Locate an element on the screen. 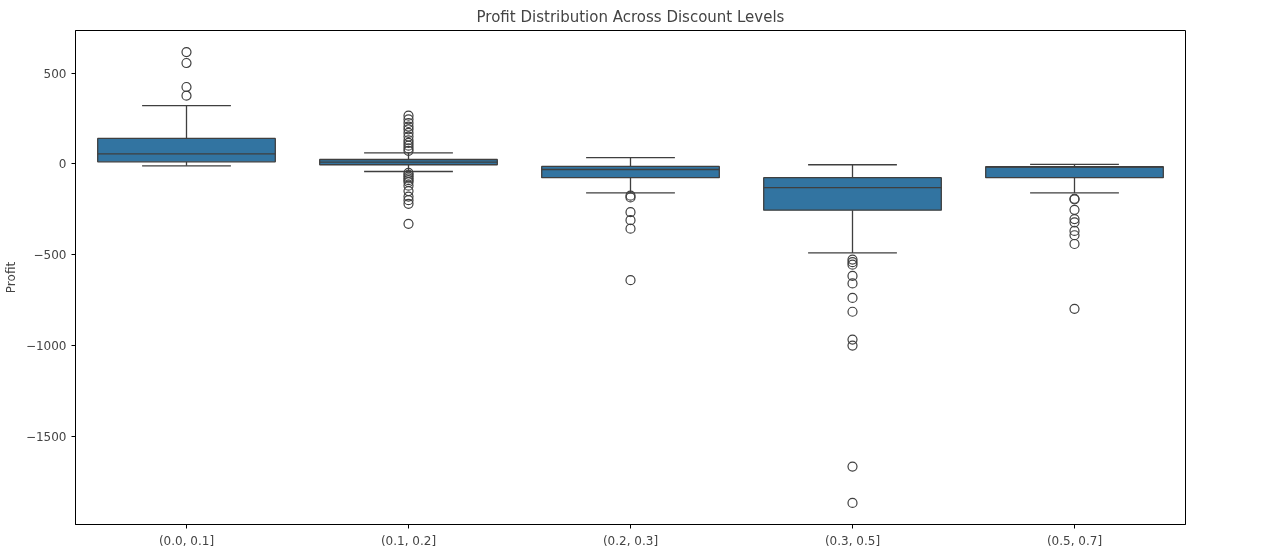 The height and width of the screenshot is (556, 1261). y-tick-label: −500 is located at coordinates (50, 255).